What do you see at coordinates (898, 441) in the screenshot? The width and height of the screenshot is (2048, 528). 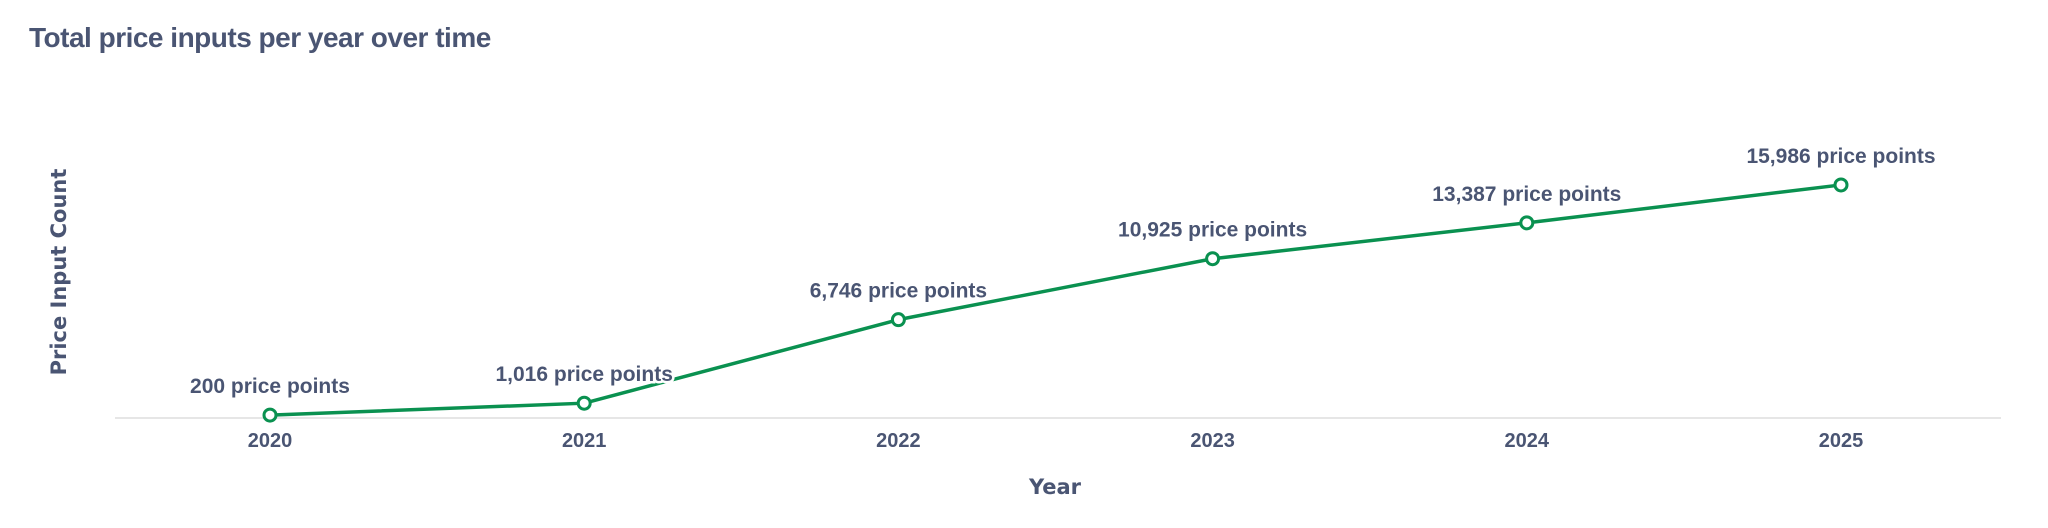 I see `x-tick-label: 2022` at bounding box center [898, 441].